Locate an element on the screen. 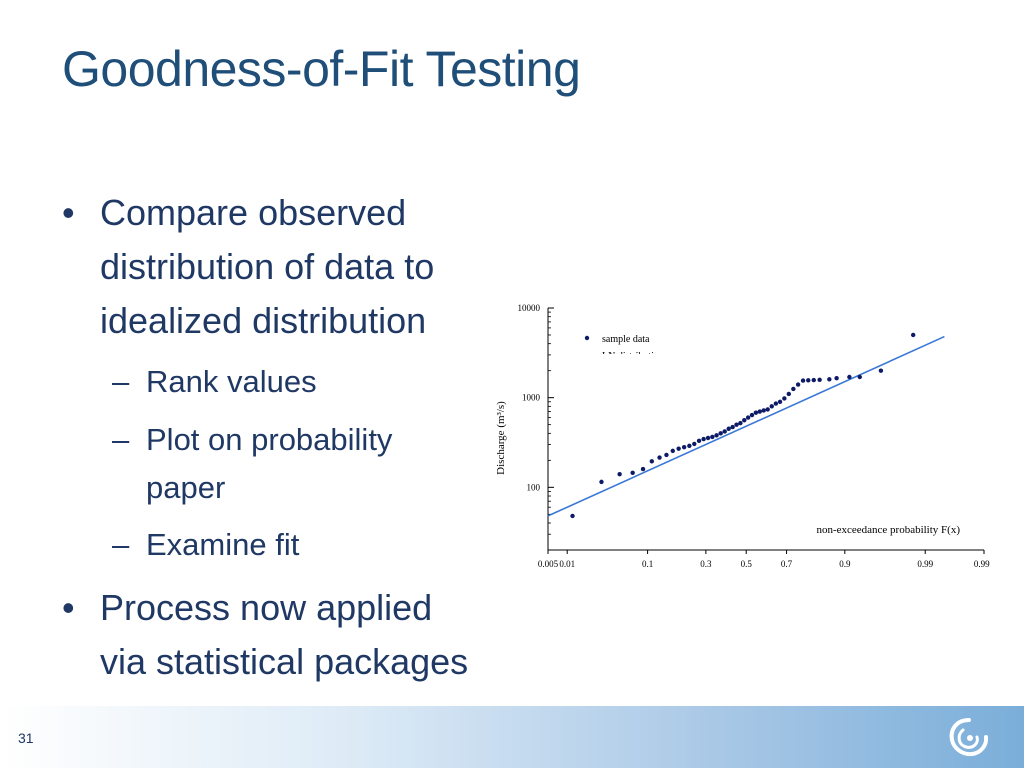 The width and height of the screenshot is (1024, 768). y-tick-label: 1000 is located at coordinates (531, 398).